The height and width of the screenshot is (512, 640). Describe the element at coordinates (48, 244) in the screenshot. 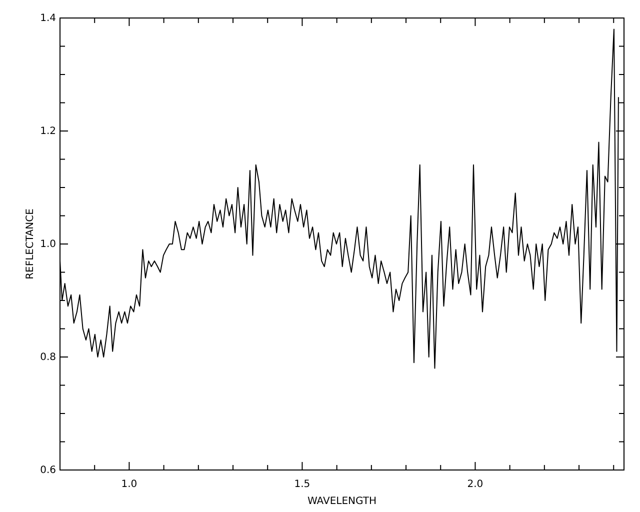

I see `y-tick-label: 1.0` at that location.